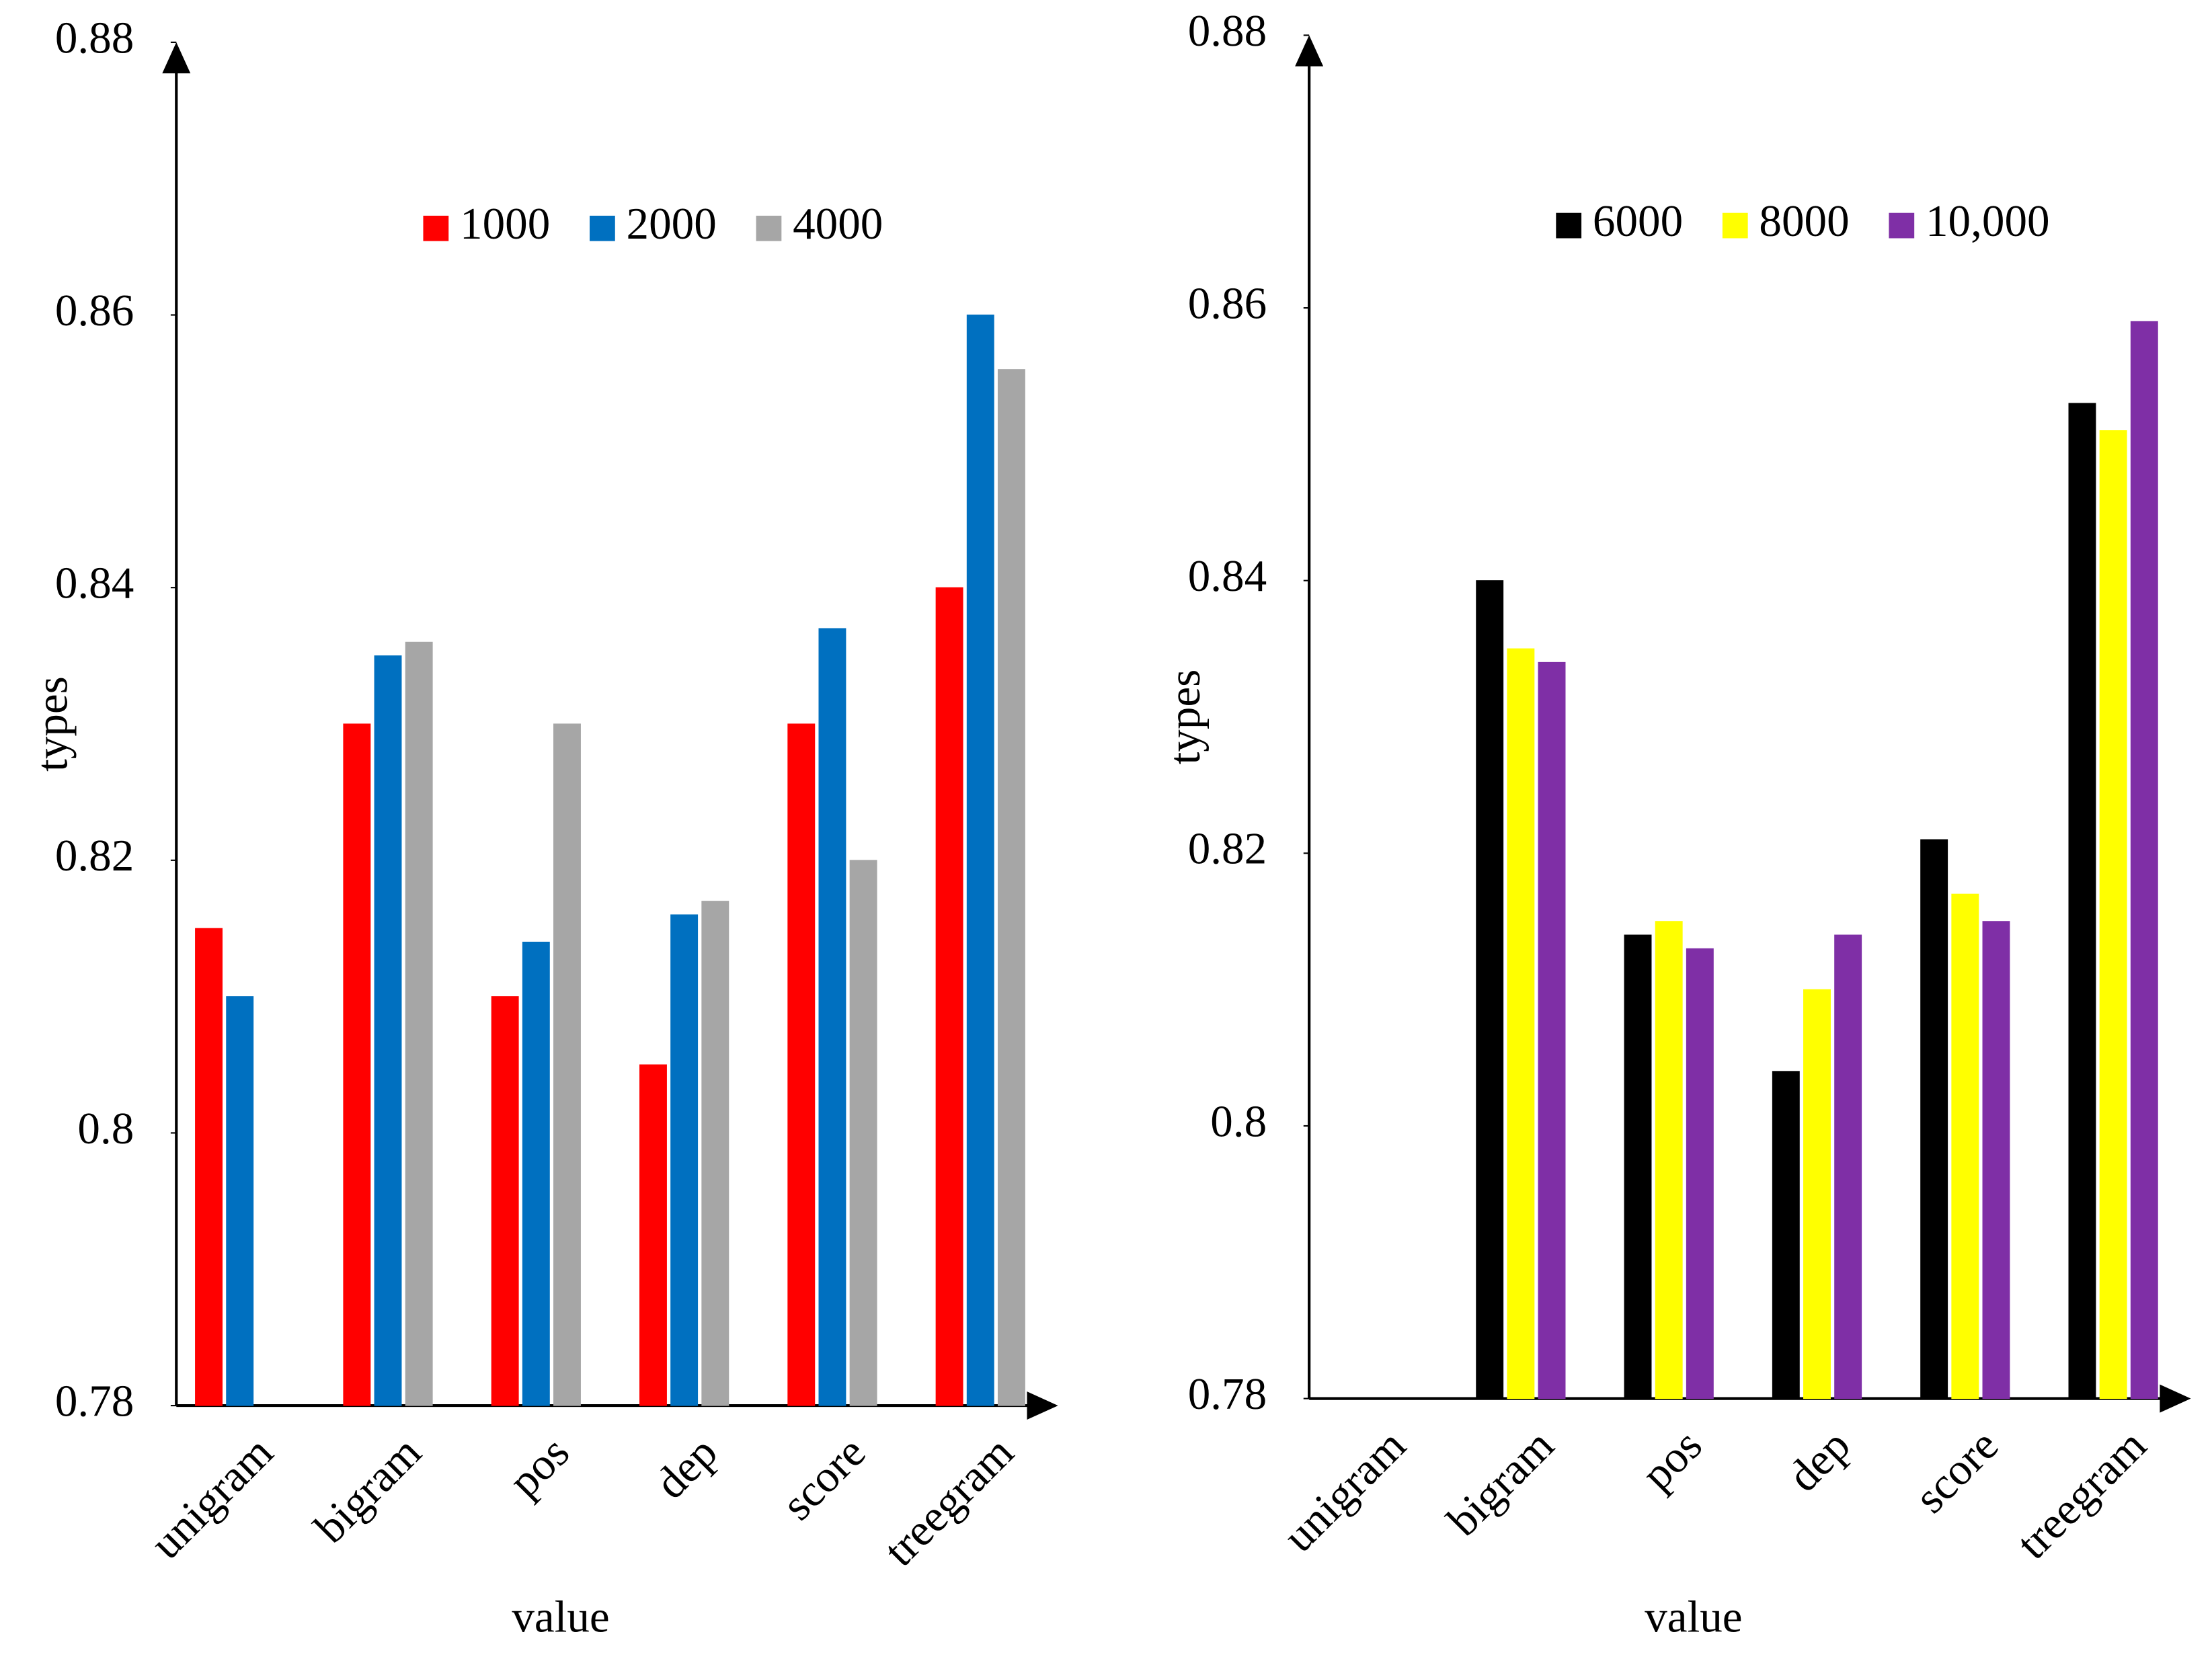  I want to click on legend-label: 1000, so click(505, 223).